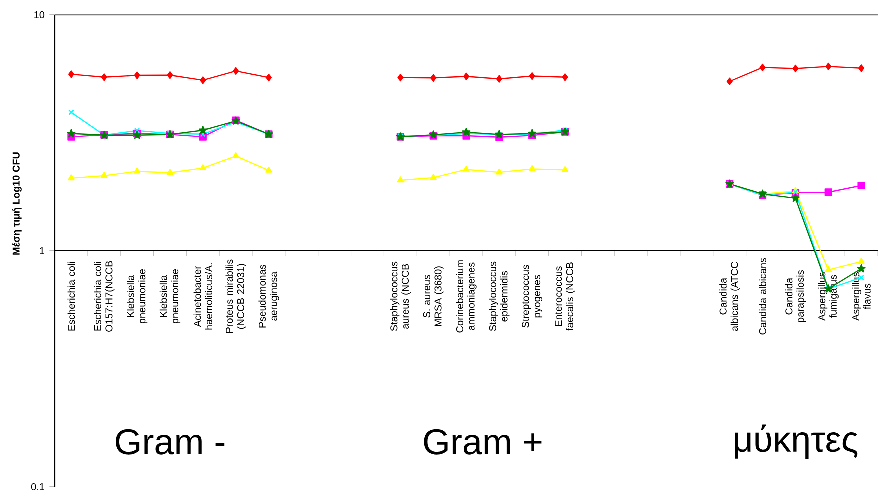 The height and width of the screenshot is (496, 878). Describe the element at coordinates (861, 297) in the screenshot. I see `x-tick-label: Aspergillus flavus` at that location.